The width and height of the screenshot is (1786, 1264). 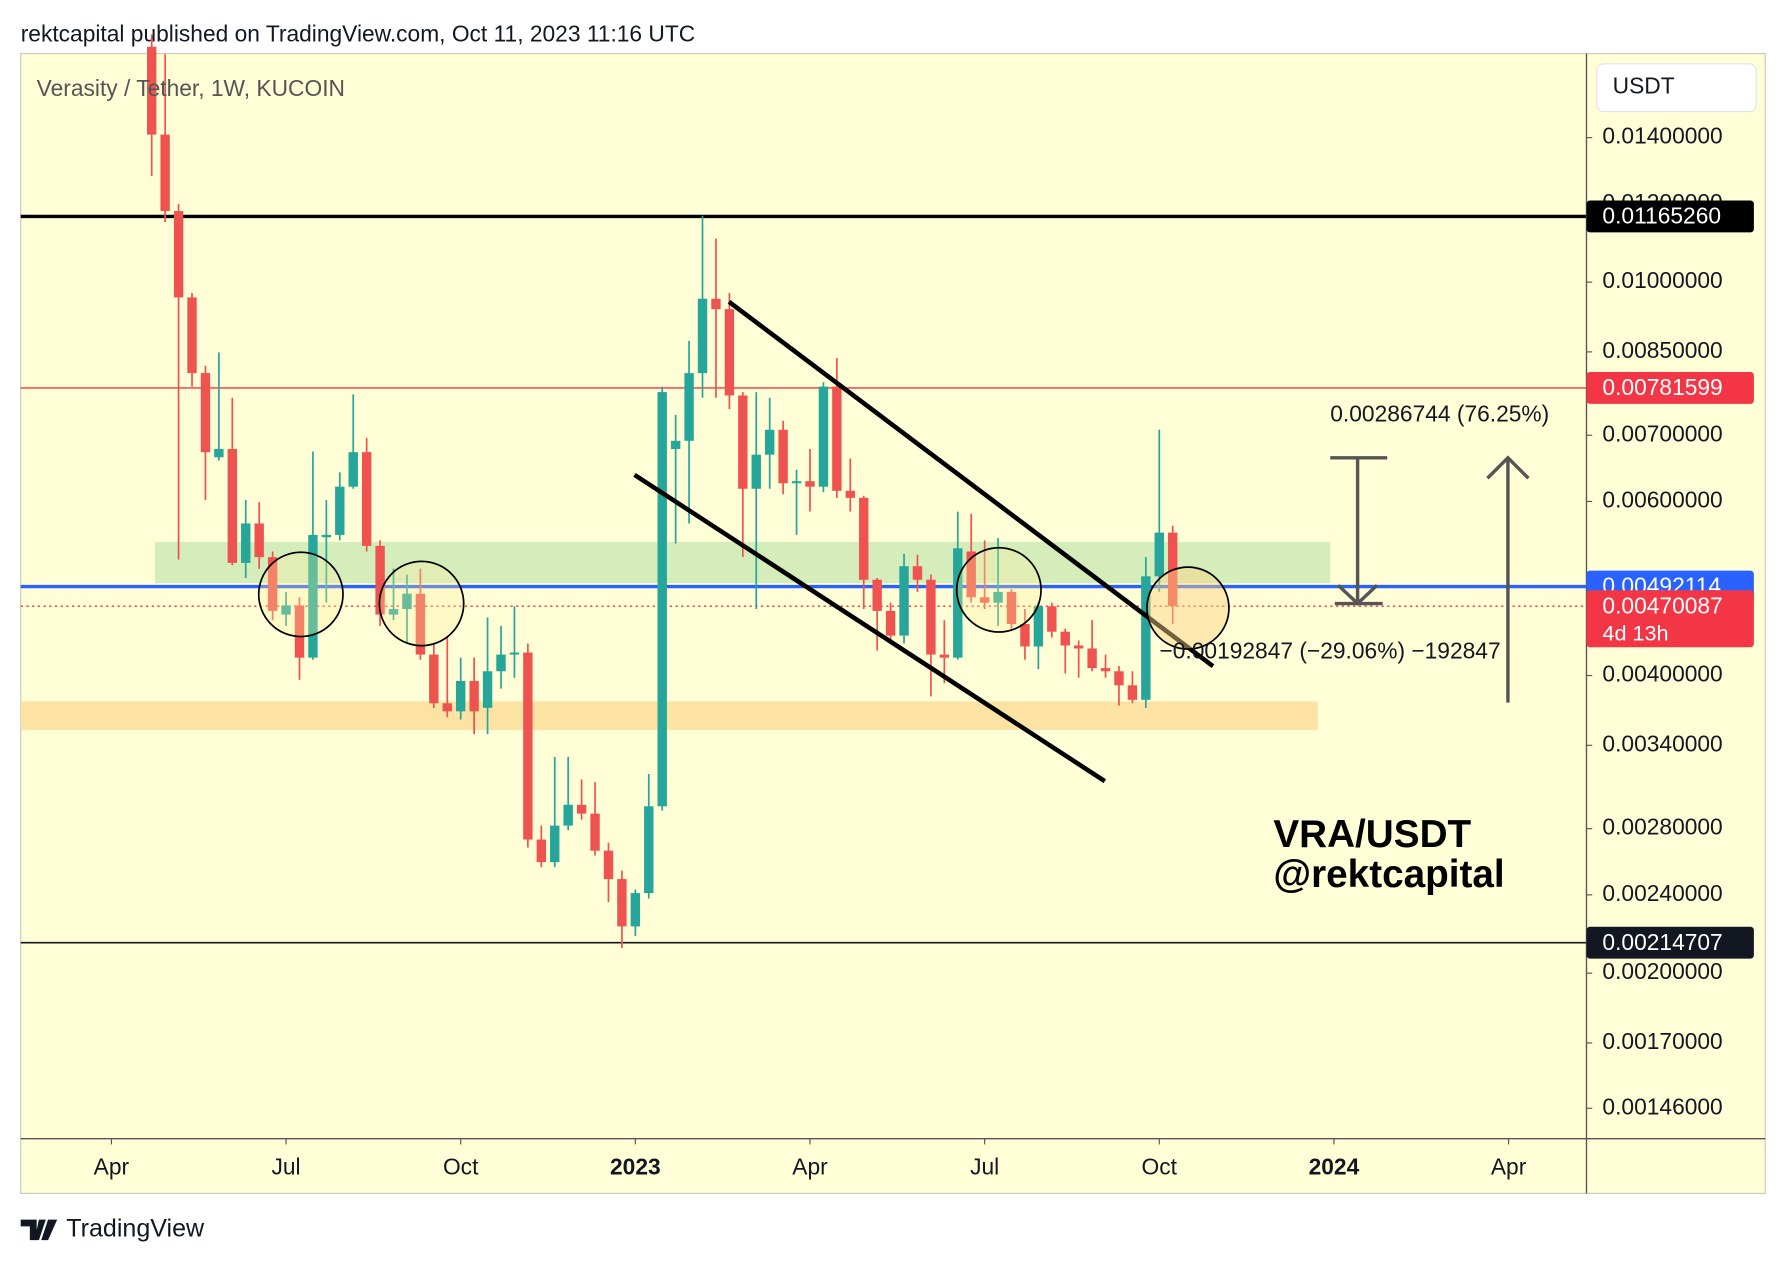 I want to click on y-tick-label: 0.00400000, so click(x=1662, y=674).